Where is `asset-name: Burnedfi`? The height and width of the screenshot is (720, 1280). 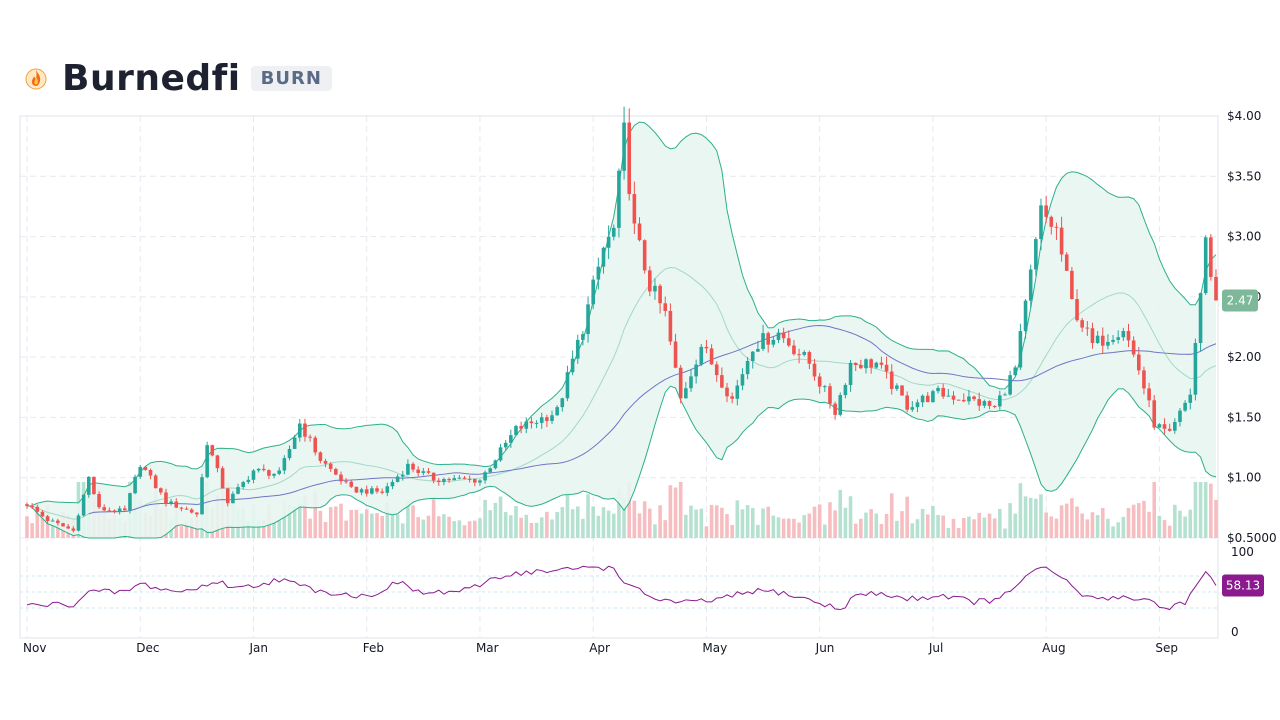 asset-name: Burnedfi is located at coordinates (151, 78).